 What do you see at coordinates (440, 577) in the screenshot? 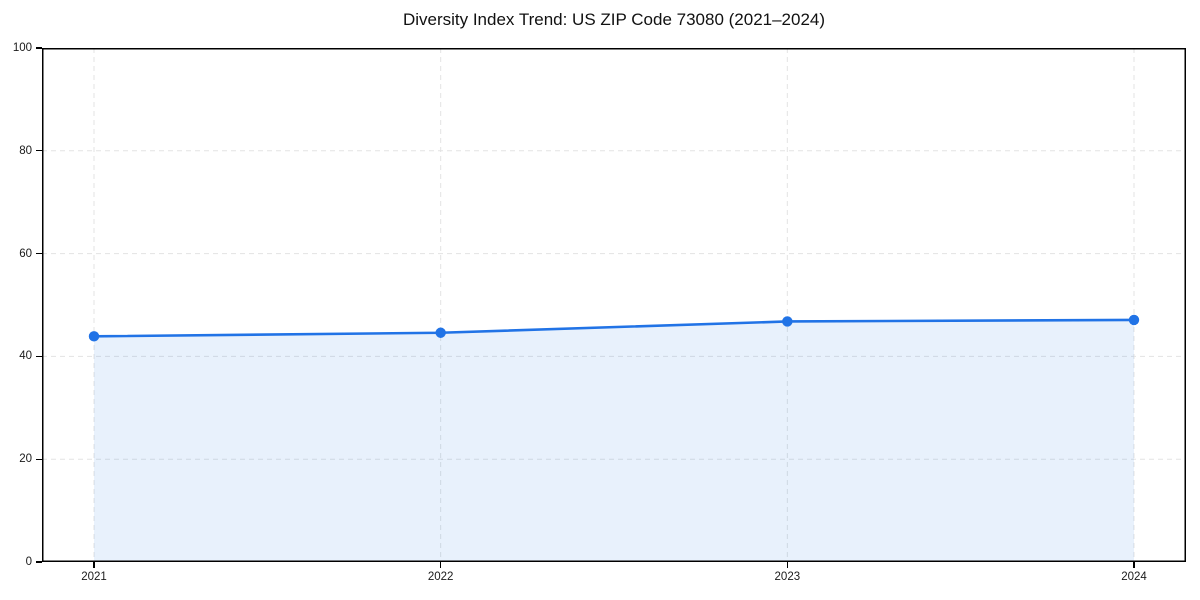
I see `x-tick-label: 2022` at bounding box center [440, 577].